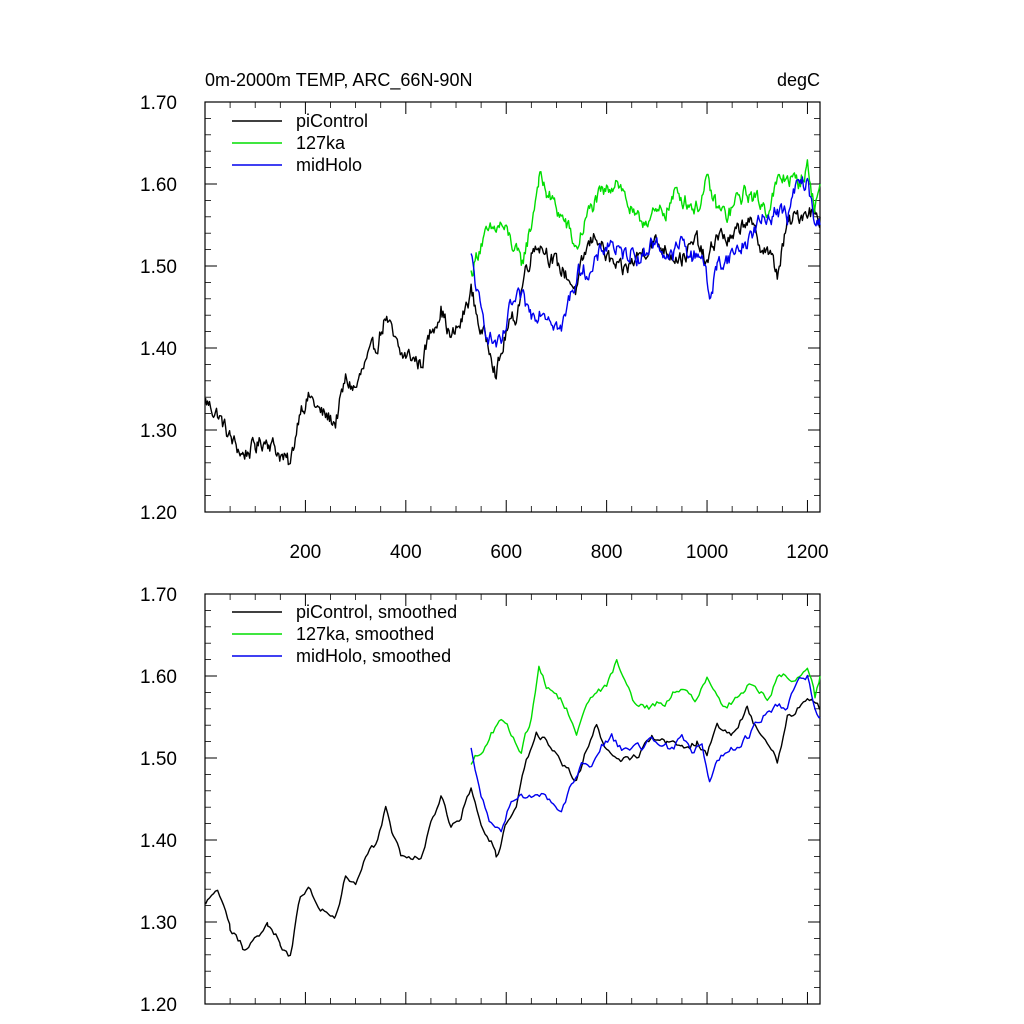  What do you see at coordinates (607, 552) in the screenshot?
I see `x-tick-label: 800` at bounding box center [607, 552].